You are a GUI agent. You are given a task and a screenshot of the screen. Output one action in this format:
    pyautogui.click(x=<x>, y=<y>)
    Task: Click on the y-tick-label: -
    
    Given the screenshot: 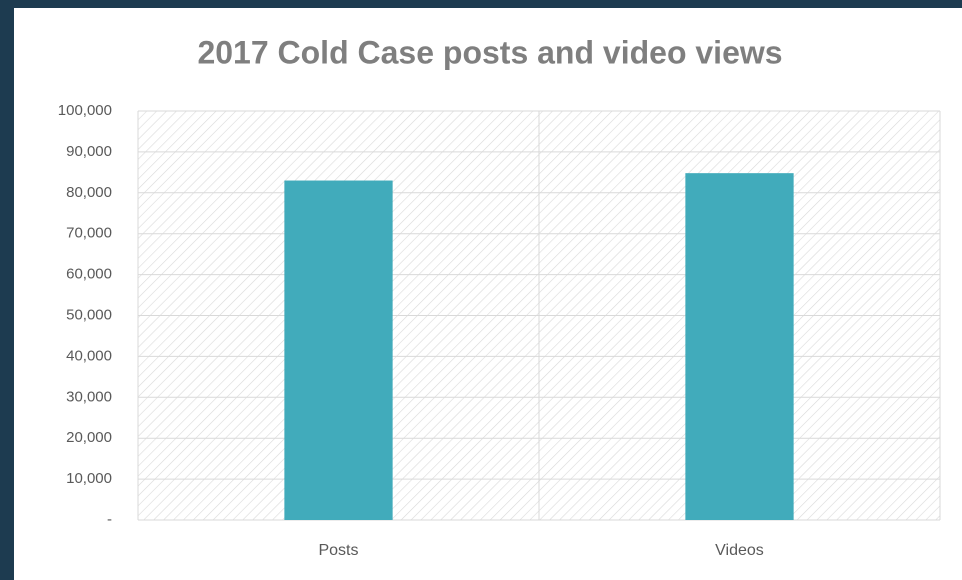 What is the action you would take?
    pyautogui.click(x=109, y=519)
    